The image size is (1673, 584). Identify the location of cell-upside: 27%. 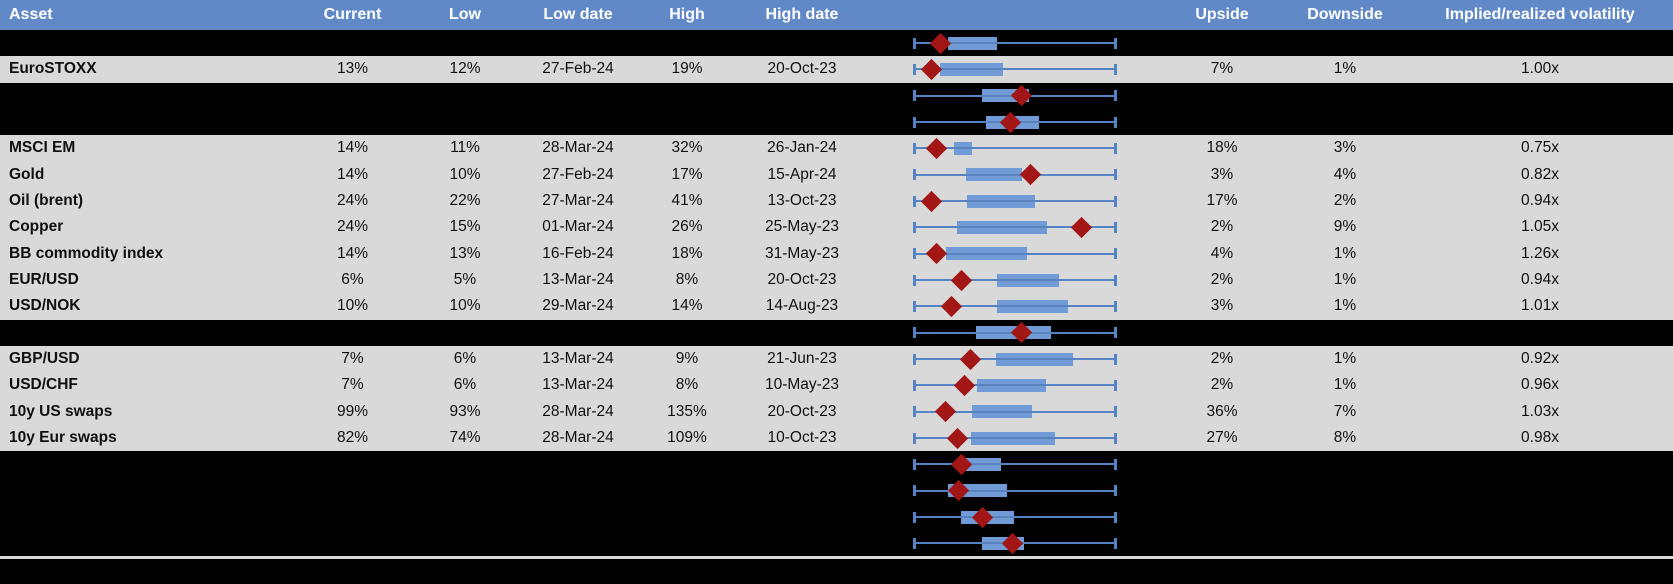
(1222, 437).